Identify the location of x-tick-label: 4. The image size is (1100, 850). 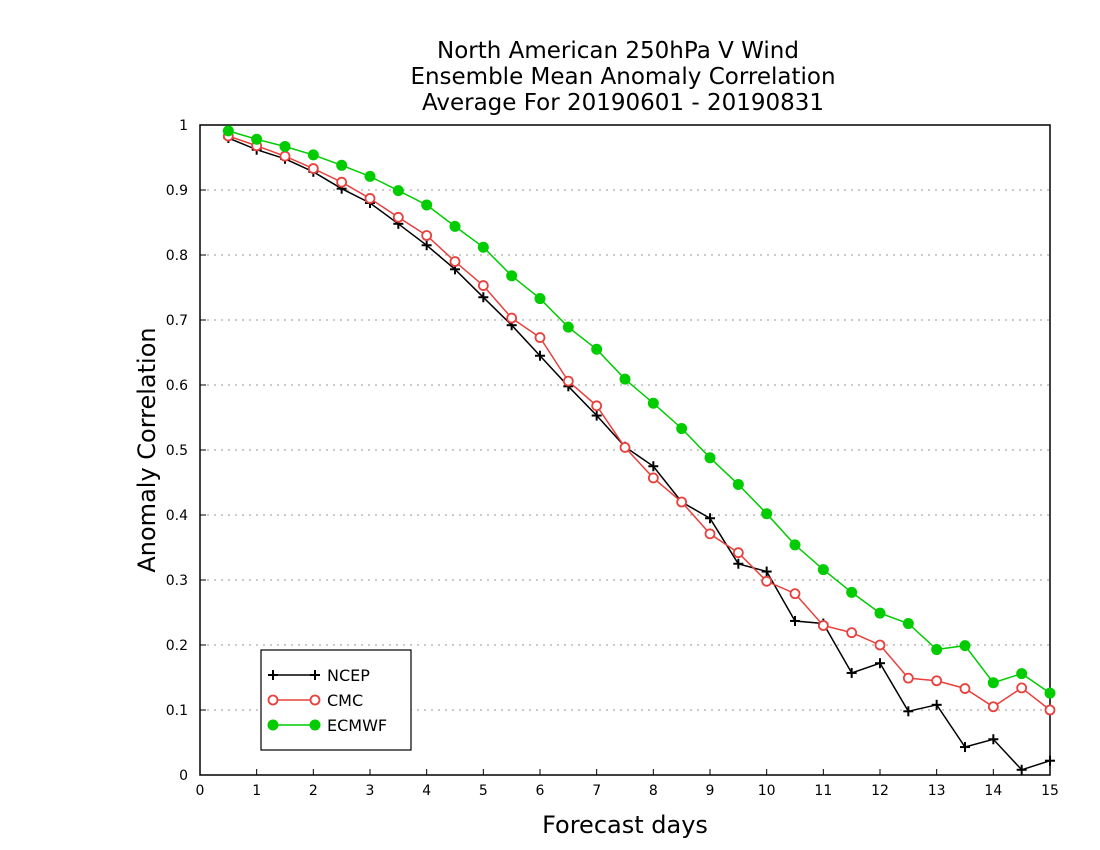
(426, 791).